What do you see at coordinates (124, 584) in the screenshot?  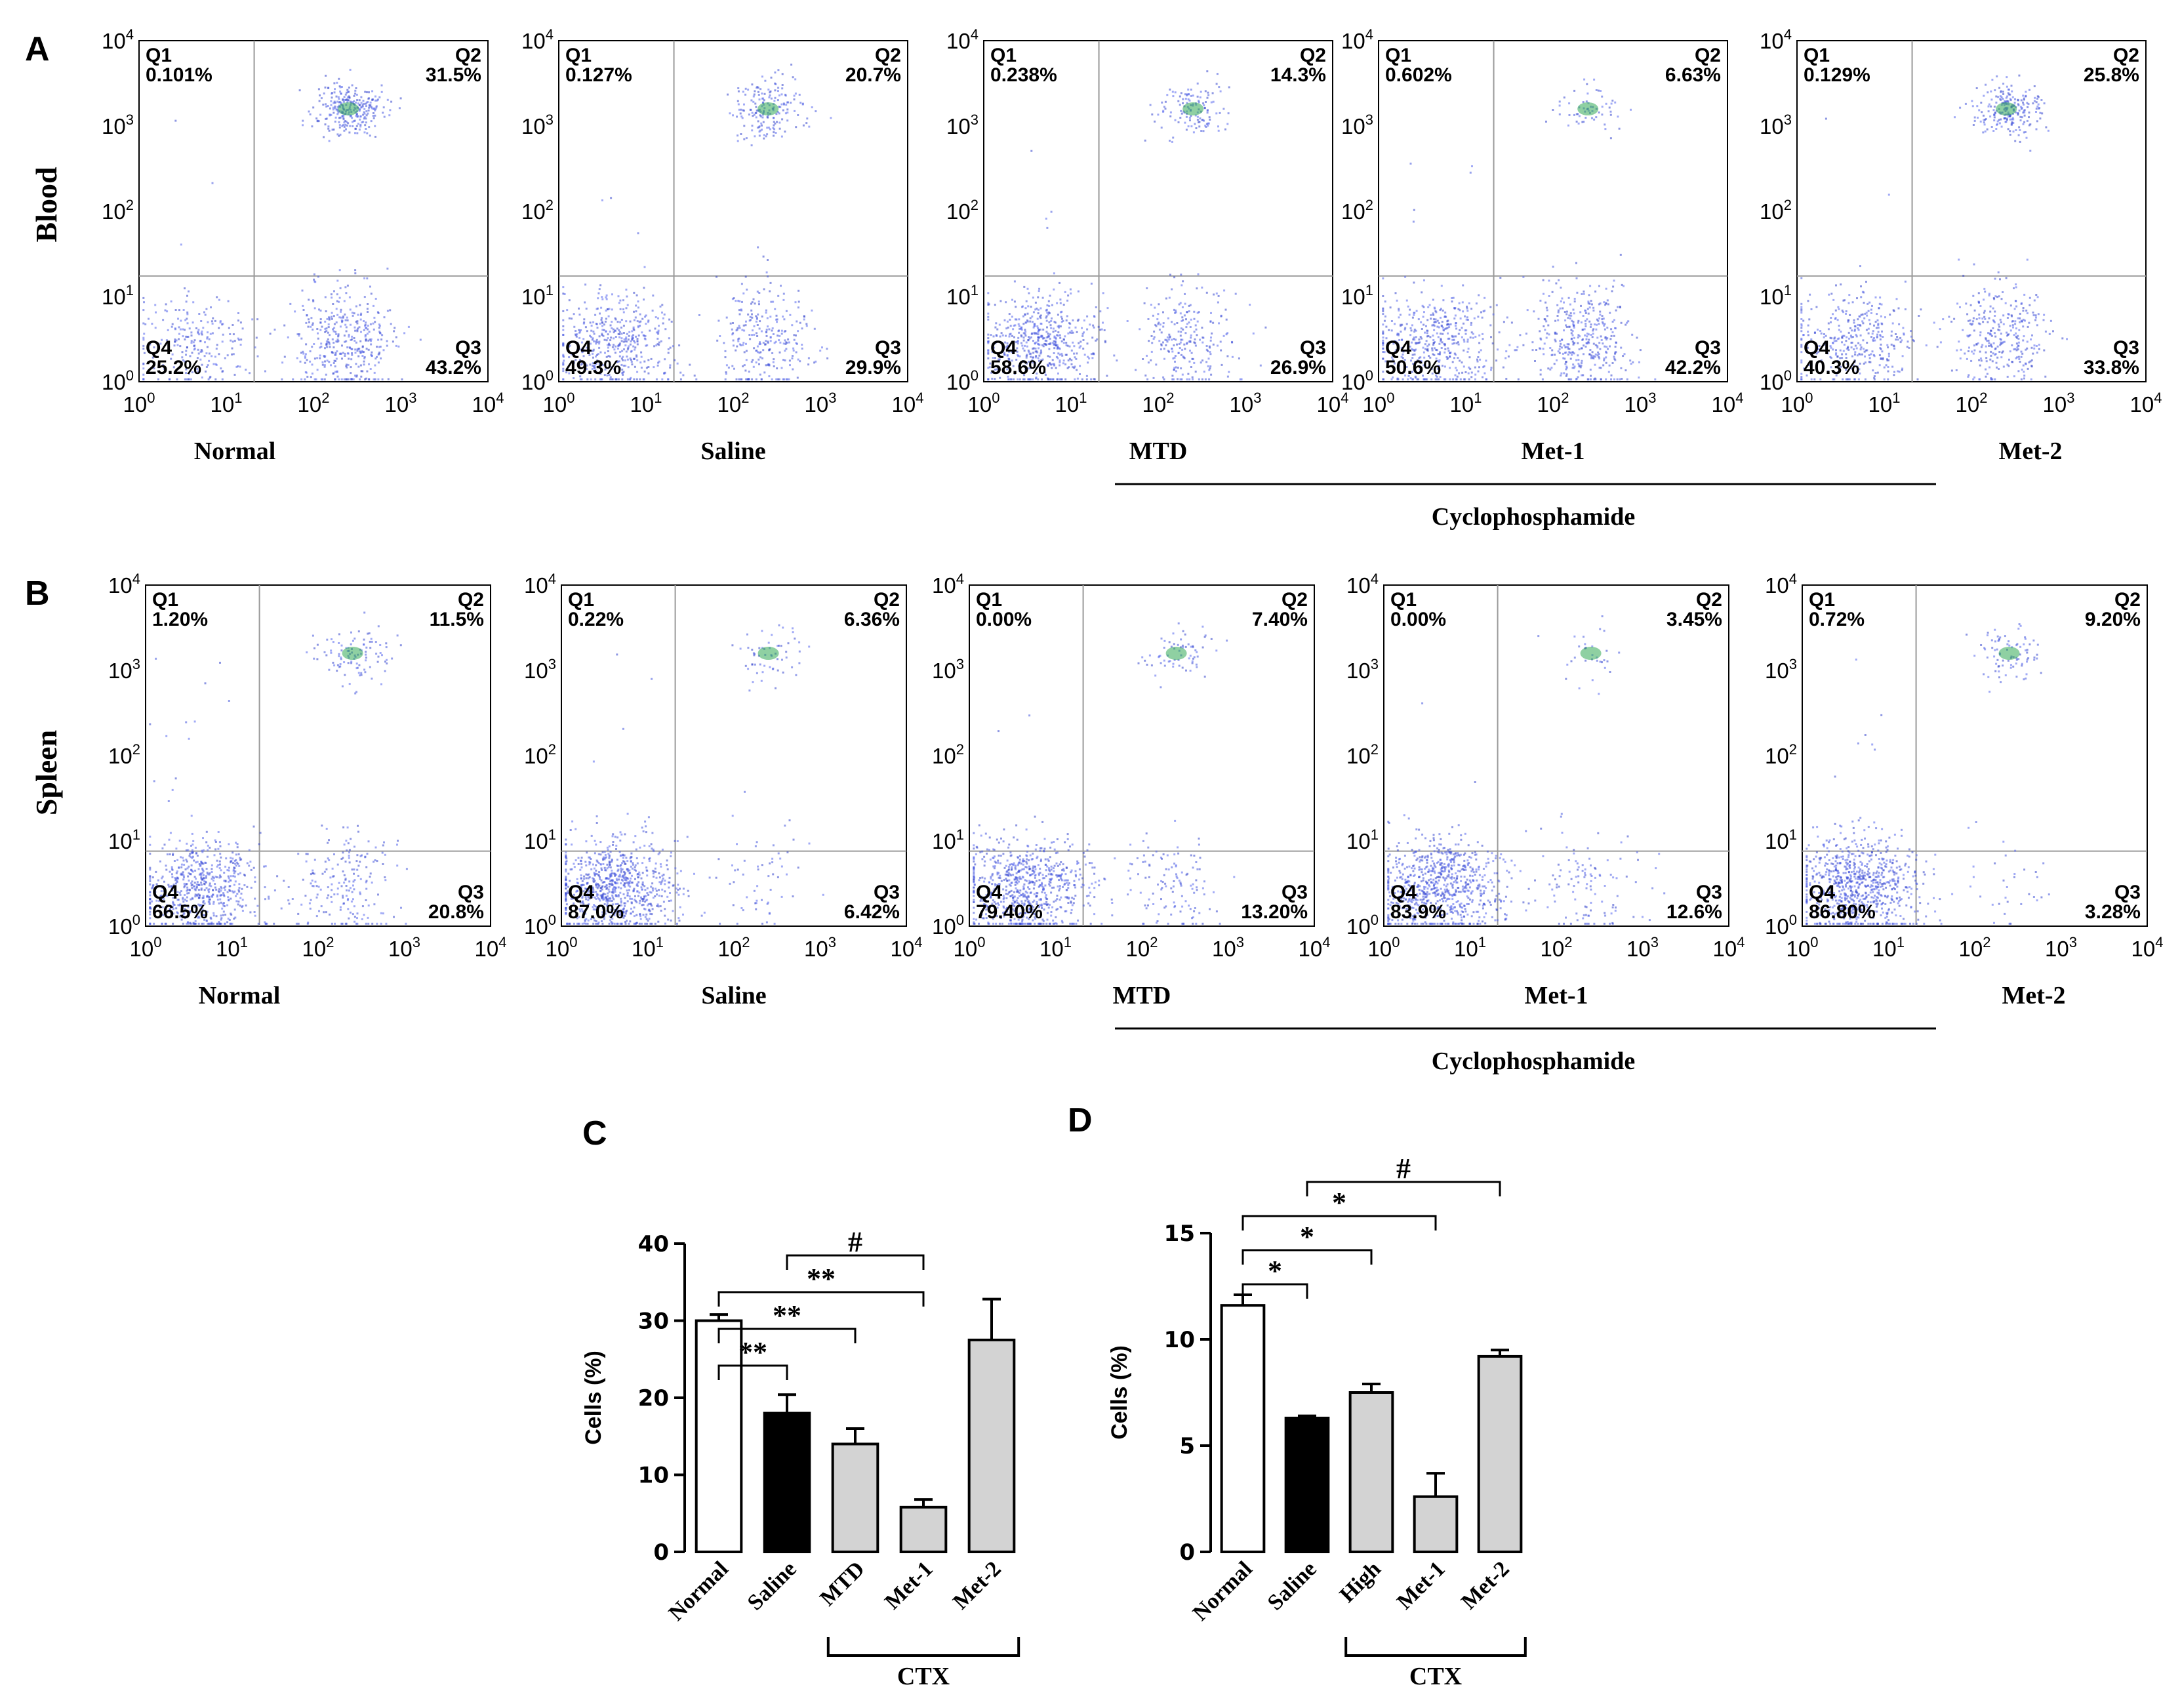 I see `y-tick-label: 10⁴` at bounding box center [124, 584].